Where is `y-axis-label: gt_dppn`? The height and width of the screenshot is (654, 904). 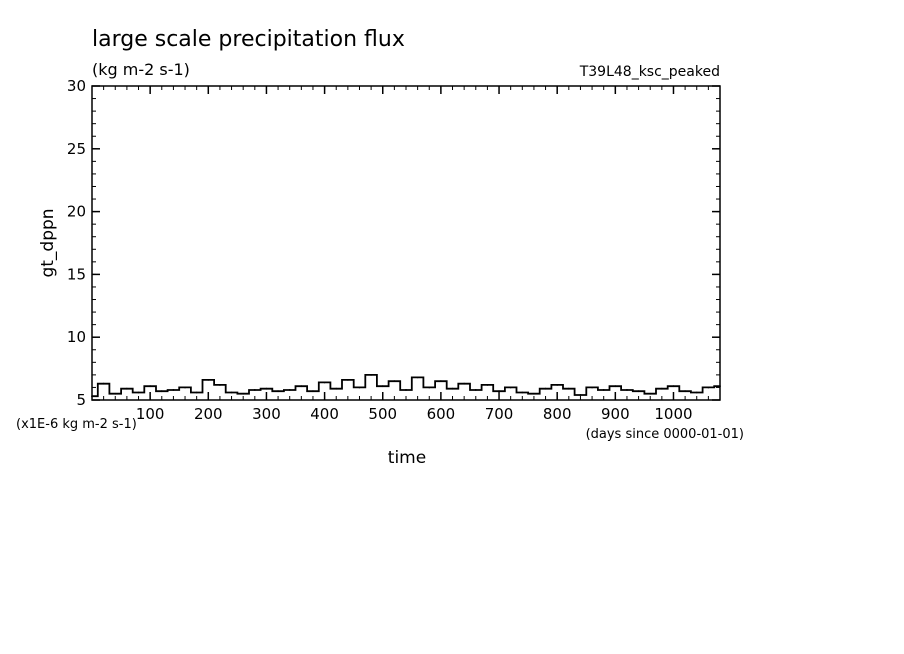 y-axis-label: gt_dppn is located at coordinates (48, 242).